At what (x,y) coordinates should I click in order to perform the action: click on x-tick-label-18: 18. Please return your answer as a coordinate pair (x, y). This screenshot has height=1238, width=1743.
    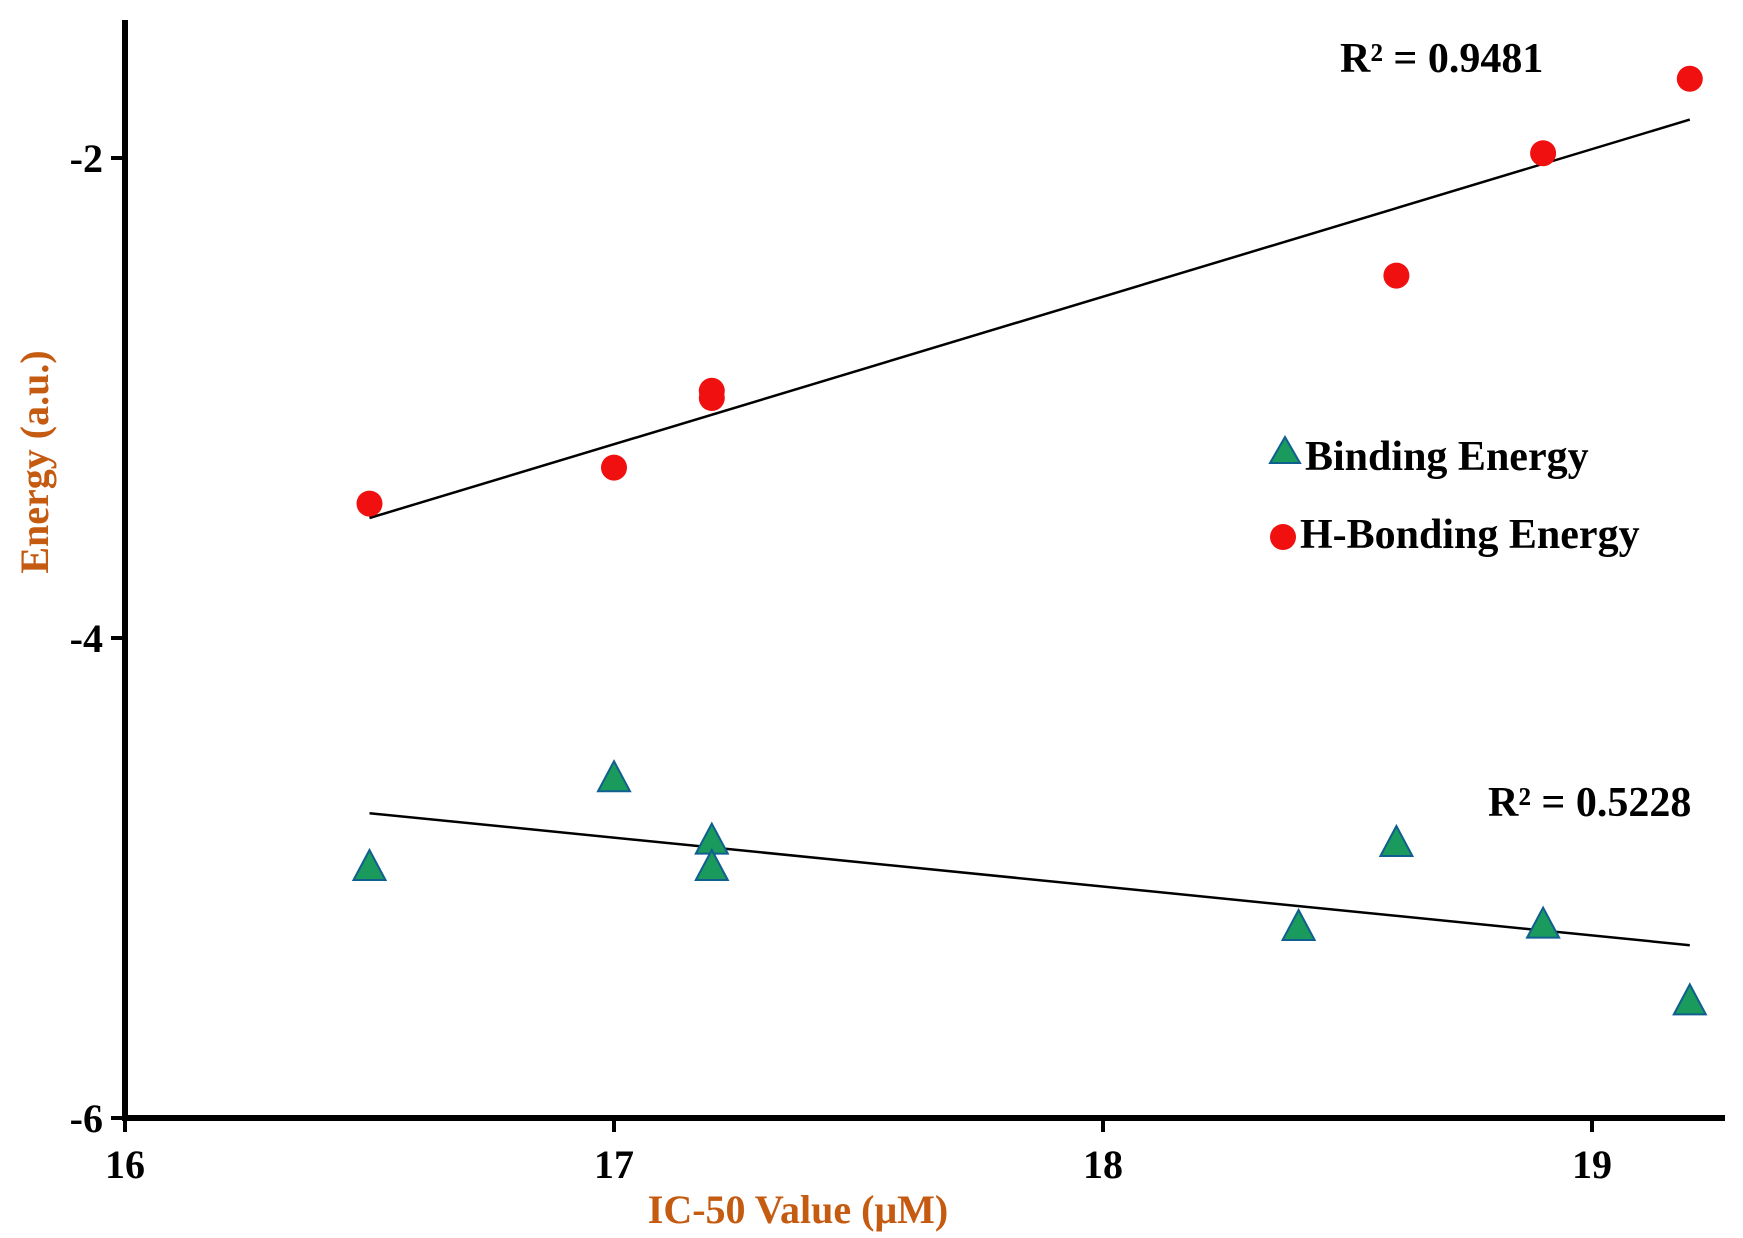
    Looking at the image, I should click on (1103, 1164).